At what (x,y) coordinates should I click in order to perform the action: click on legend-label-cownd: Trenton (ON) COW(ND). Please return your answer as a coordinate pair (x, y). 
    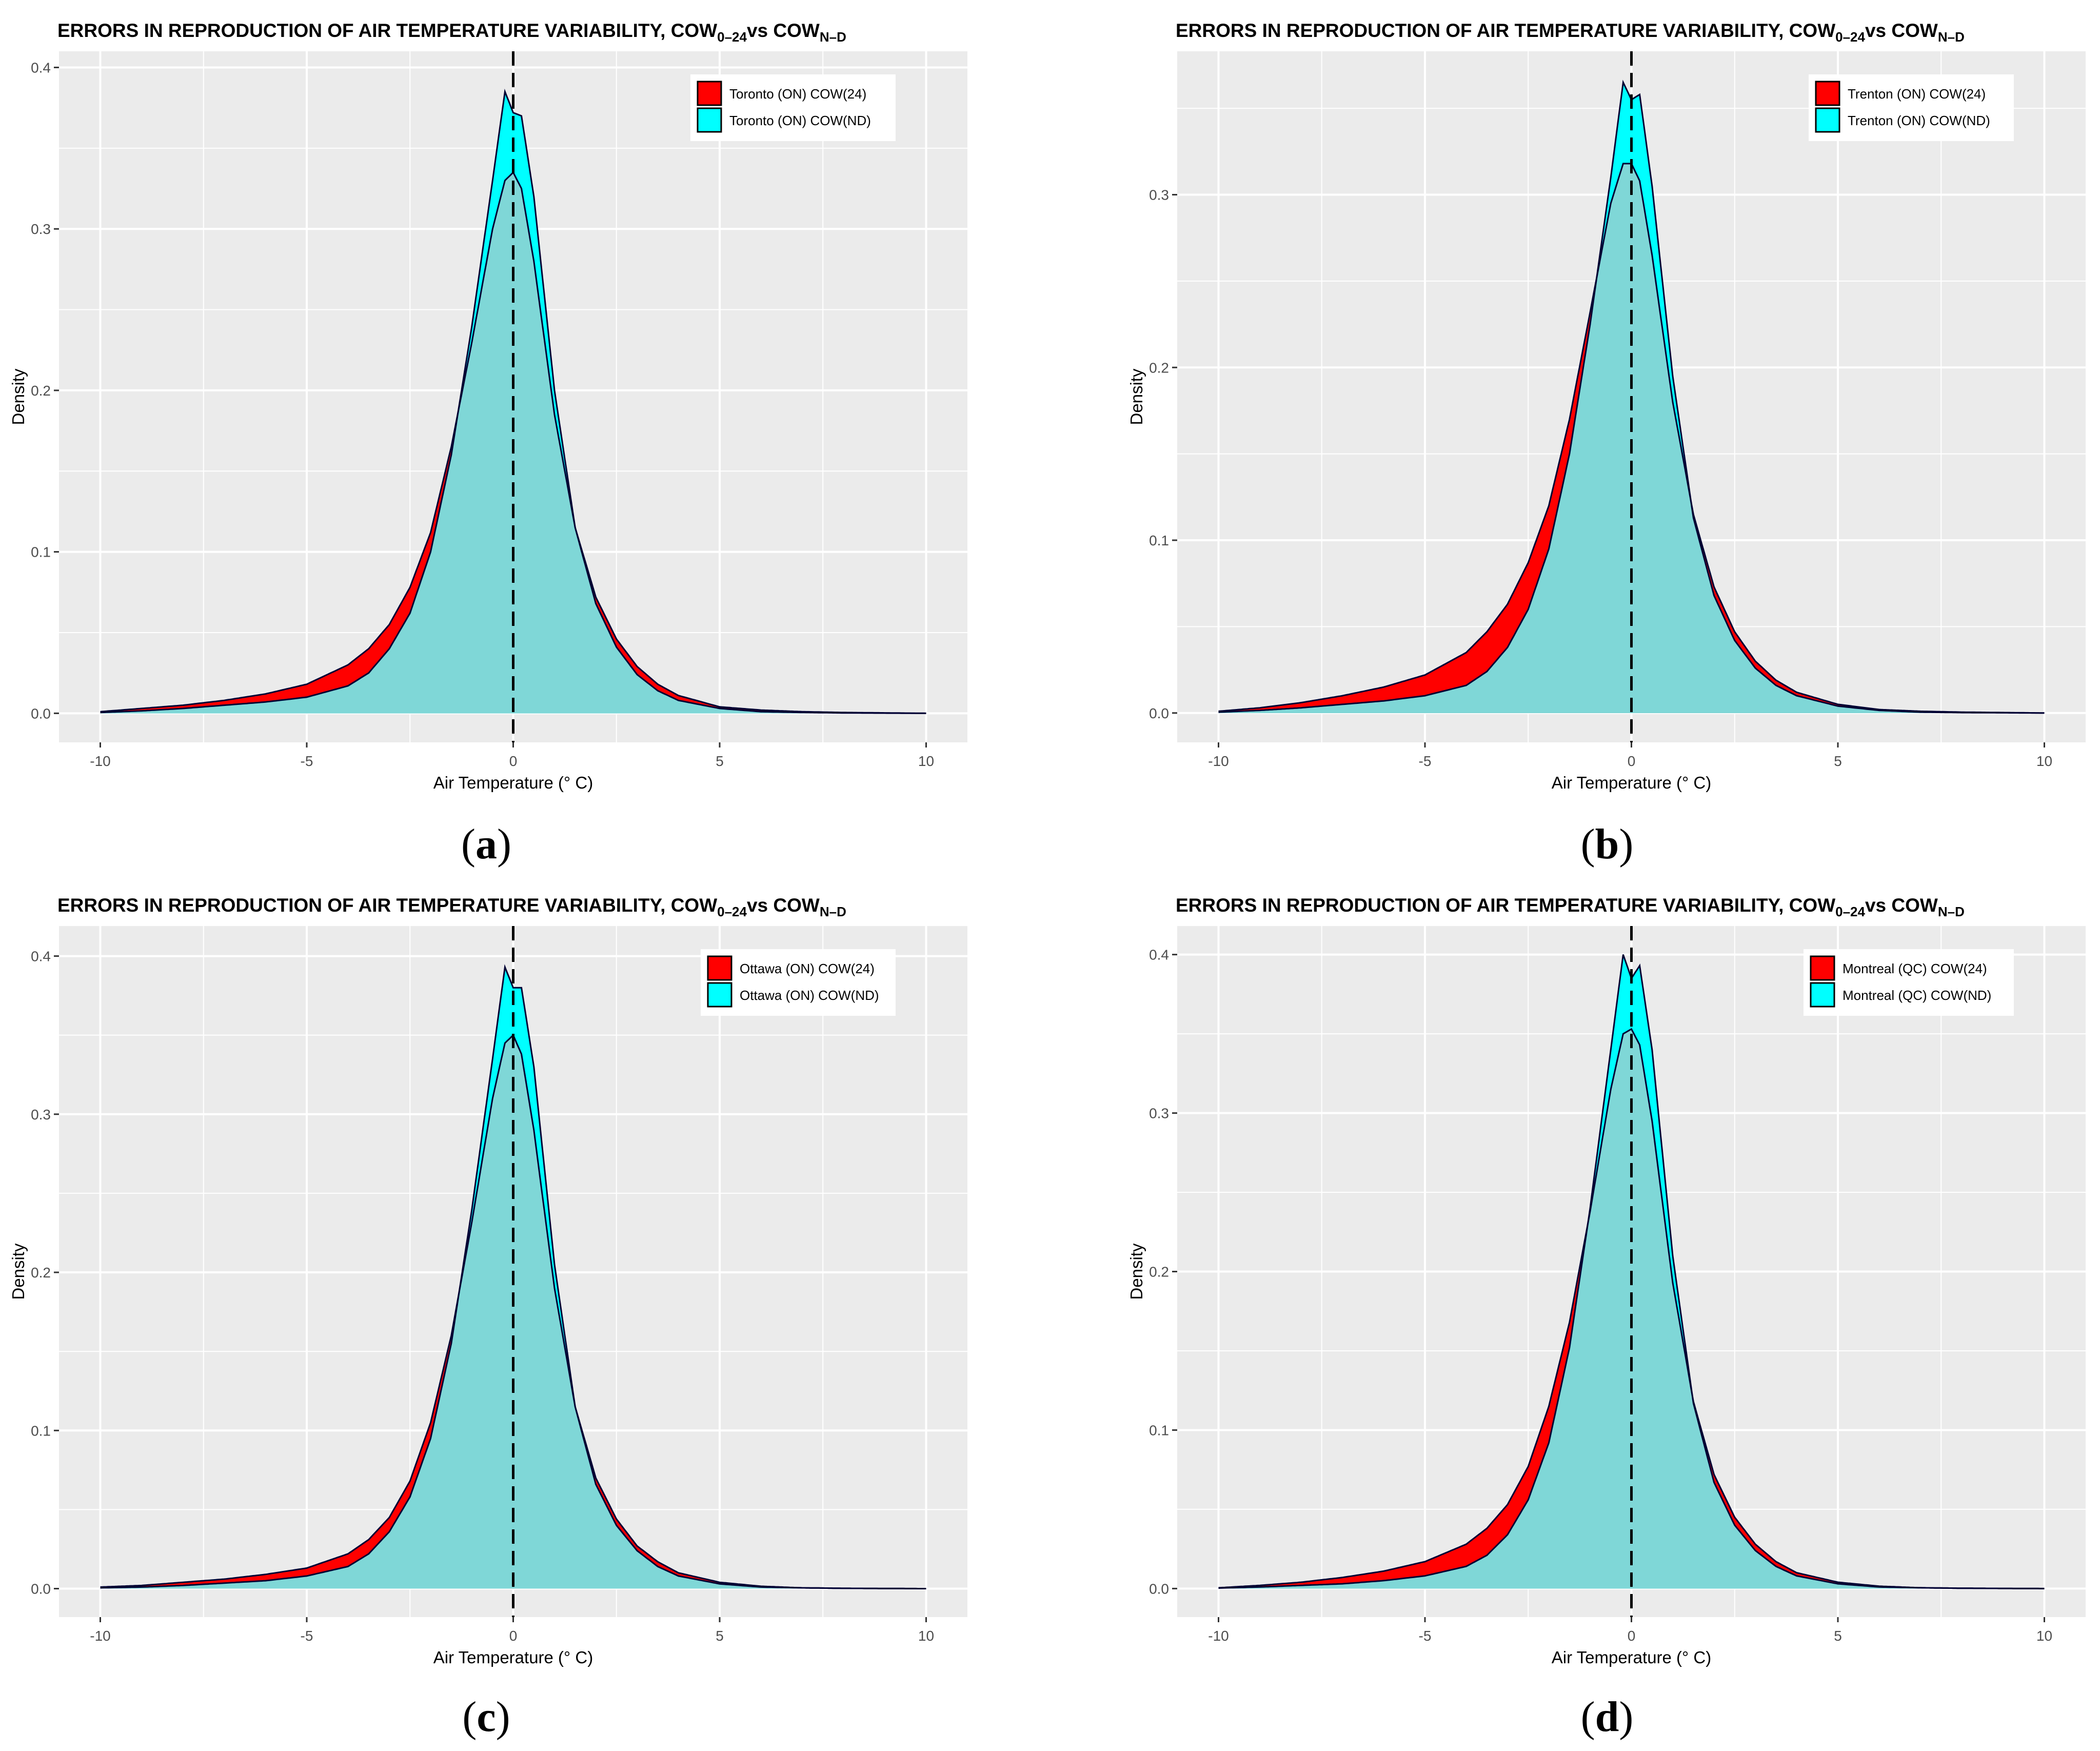
    Looking at the image, I should click on (1919, 121).